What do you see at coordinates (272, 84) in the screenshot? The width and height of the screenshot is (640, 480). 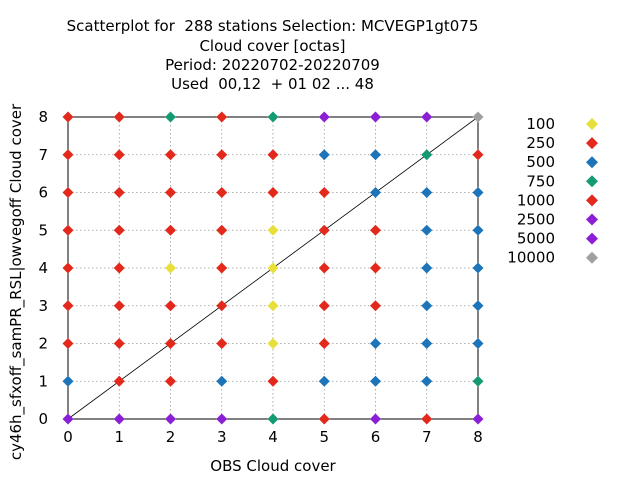 I see `chart-title-line-4: Used 00,12 + 01 02 ... 48` at bounding box center [272, 84].